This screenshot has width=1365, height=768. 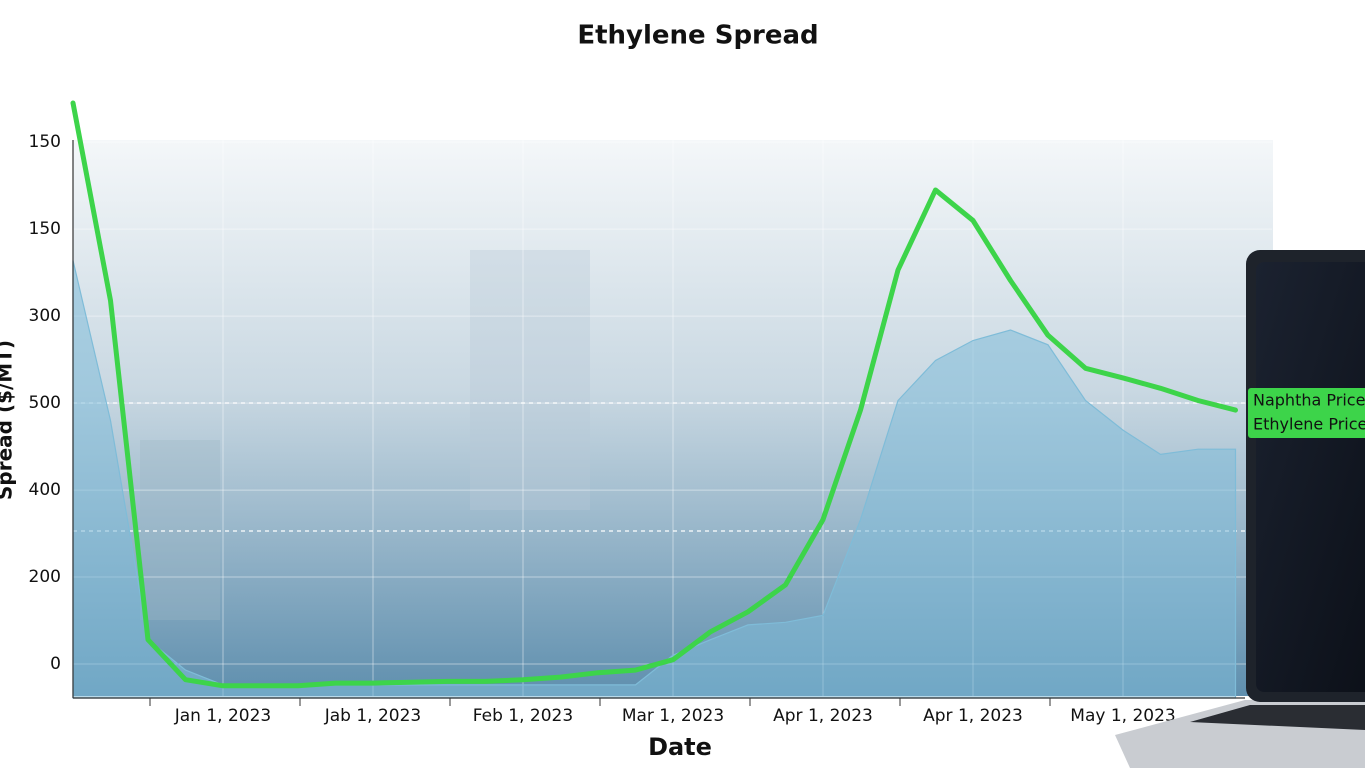 I want to click on x-tick-label: May 1, 2023, so click(x=1122, y=716).